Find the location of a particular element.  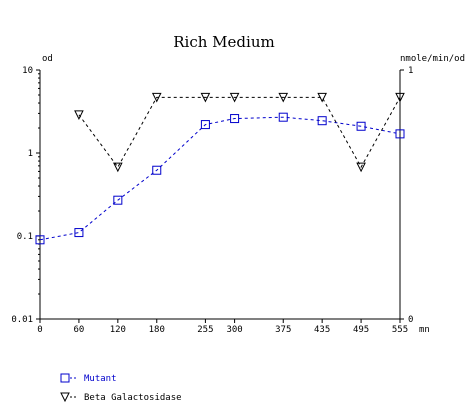

legend-label-beta-galactosidase: Beta Galactosidase is located at coordinates (133, 398).